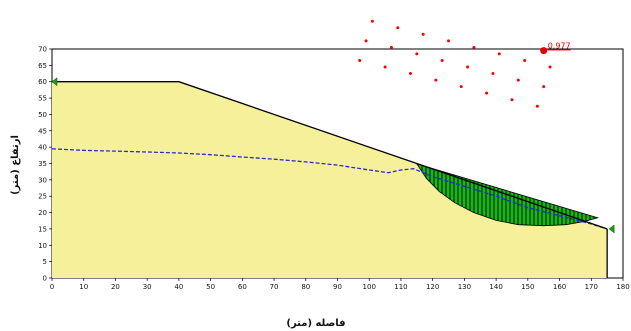 The height and width of the screenshot is (331, 631). What do you see at coordinates (622, 287) in the screenshot?
I see `x-tick-label: 180` at bounding box center [622, 287].